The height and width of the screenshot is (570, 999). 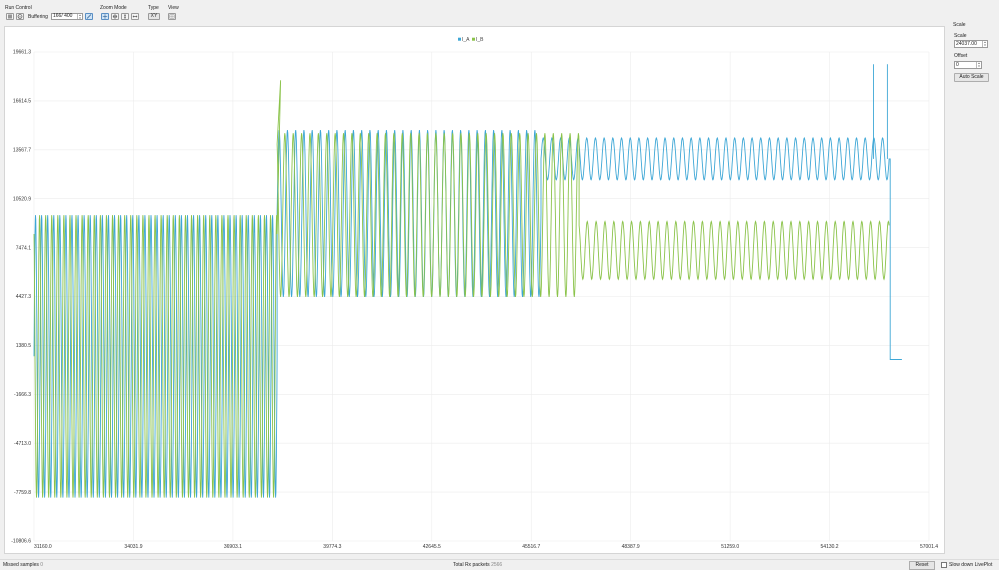 What do you see at coordinates (22, 151) in the screenshot?
I see `y-tick-label: 13567.7` at bounding box center [22, 151].